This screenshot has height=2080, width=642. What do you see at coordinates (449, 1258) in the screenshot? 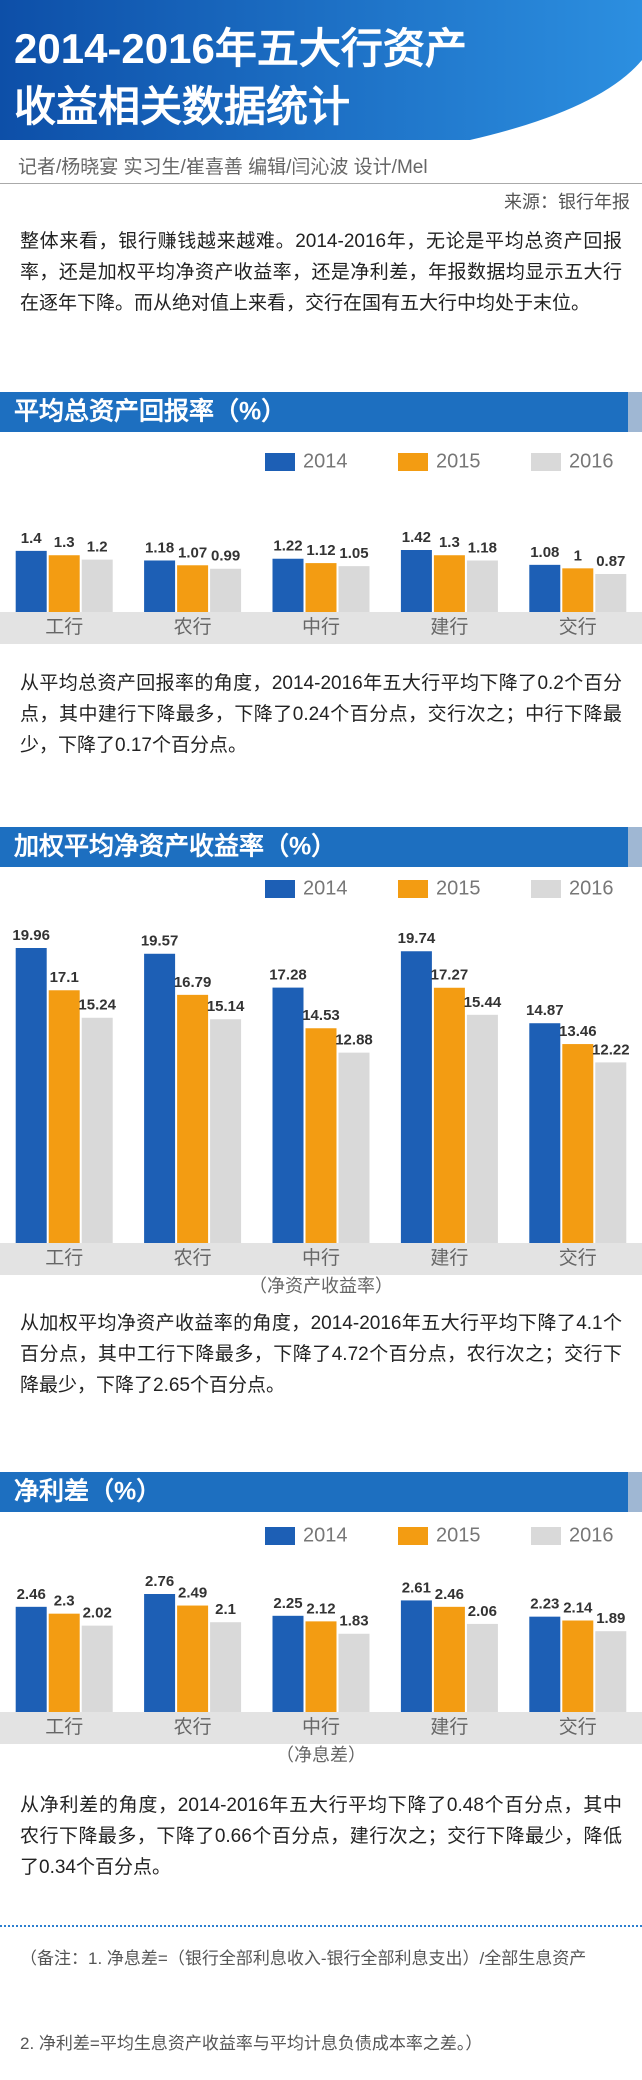
I see `x-tick-label: 建行` at bounding box center [449, 1258].